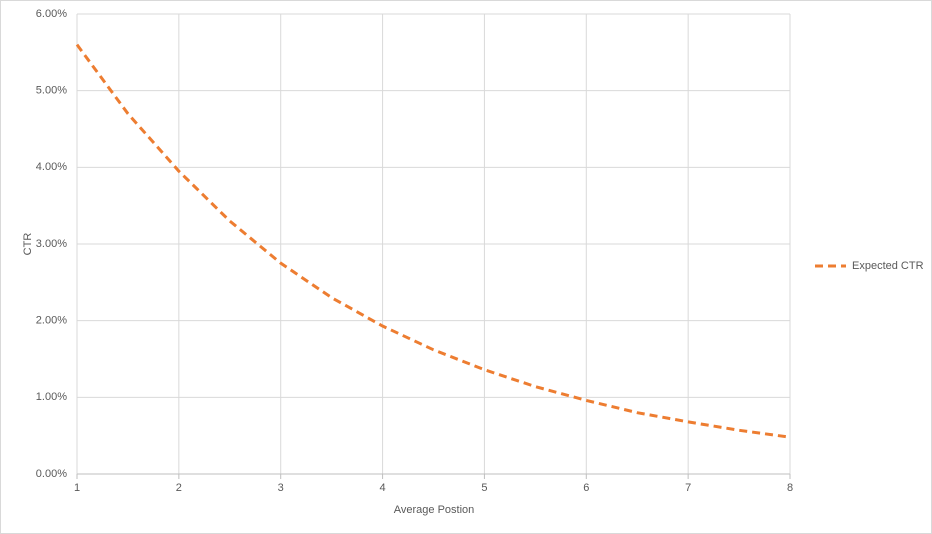  What do you see at coordinates (77, 488) in the screenshot?
I see `x-tick-label: 1` at bounding box center [77, 488].